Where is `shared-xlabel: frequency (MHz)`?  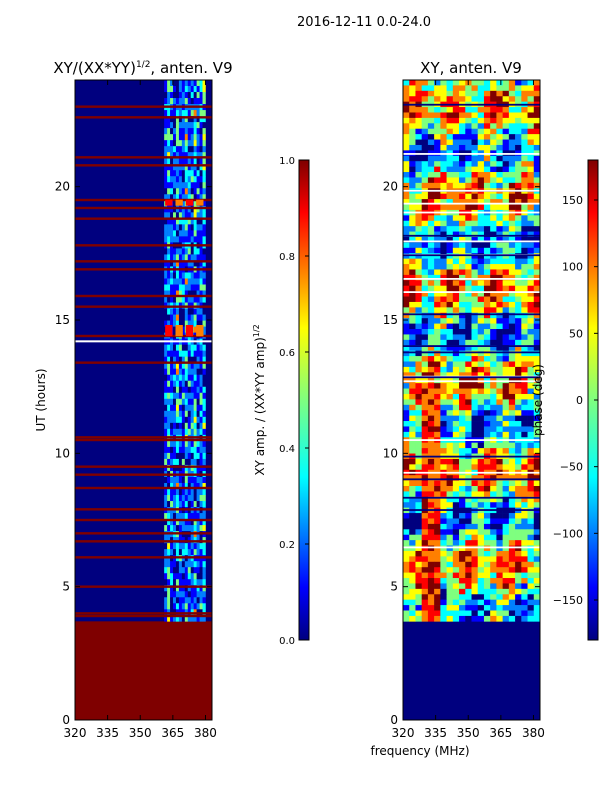
shared-xlabel: frequency (MHz) is located at coordinates (419, 751).